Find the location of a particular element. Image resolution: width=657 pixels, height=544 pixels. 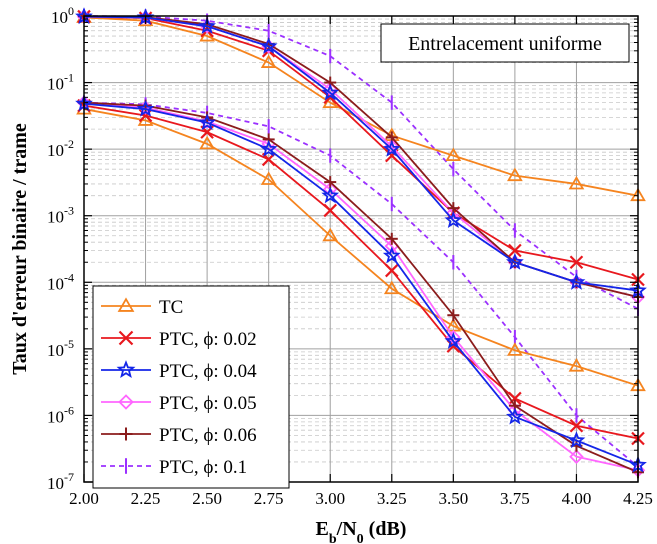

legend-label: PTC, ϕ: 0.04 is located at coordinates (208, 371).